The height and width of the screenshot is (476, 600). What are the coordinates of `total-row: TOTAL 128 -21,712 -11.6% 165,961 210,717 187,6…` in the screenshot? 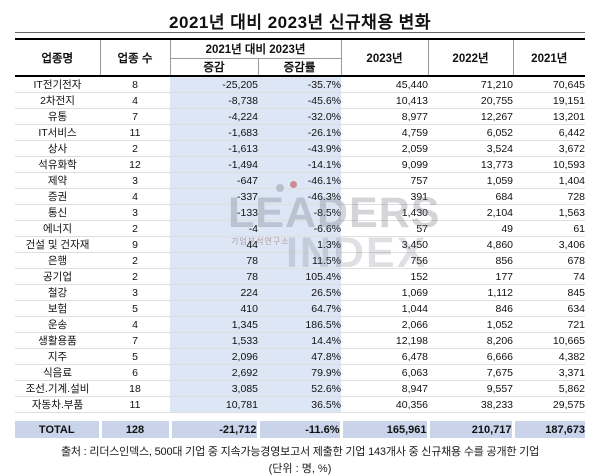 It's located at (300, 429).